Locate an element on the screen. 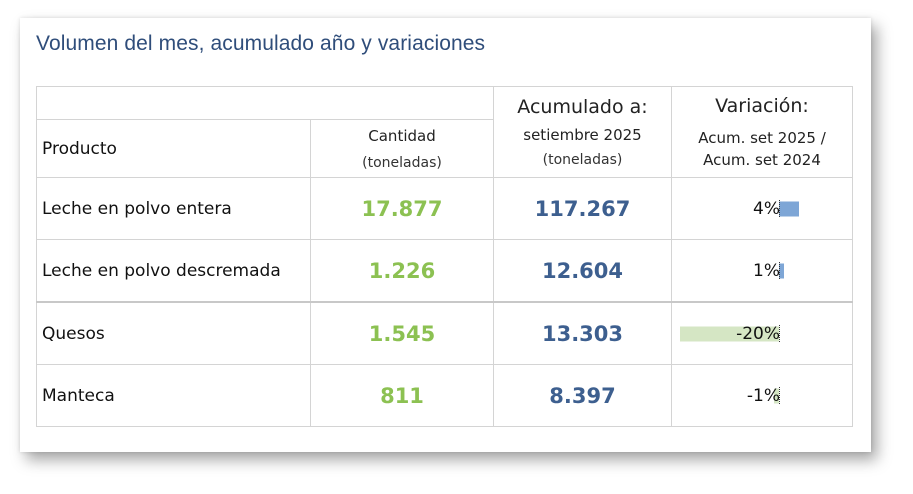 The image size is (913, 494). accumulated-value: 8.397 is located at coordinates (582, 395).